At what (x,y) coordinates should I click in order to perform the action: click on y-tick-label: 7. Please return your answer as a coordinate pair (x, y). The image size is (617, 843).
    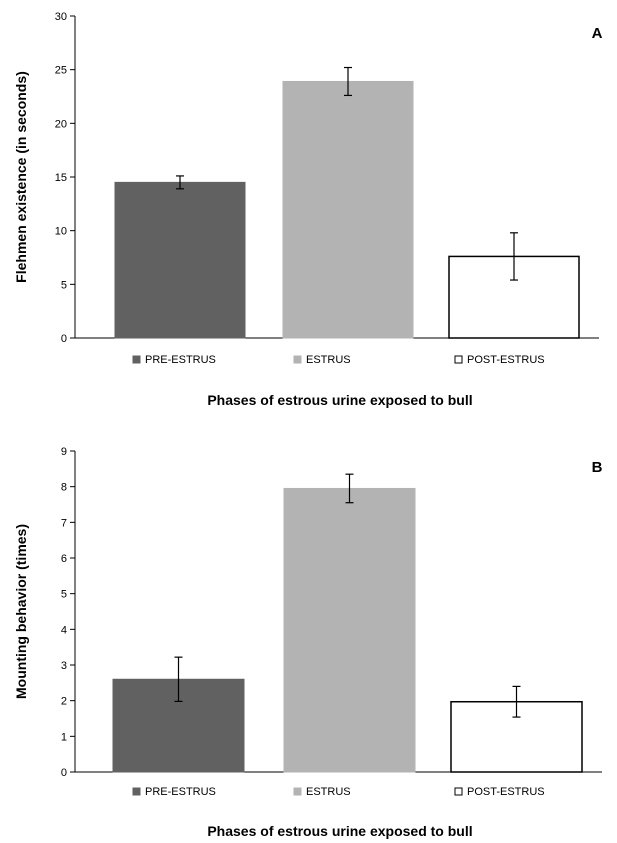
    Looking at the image, I should click on (64, 523).